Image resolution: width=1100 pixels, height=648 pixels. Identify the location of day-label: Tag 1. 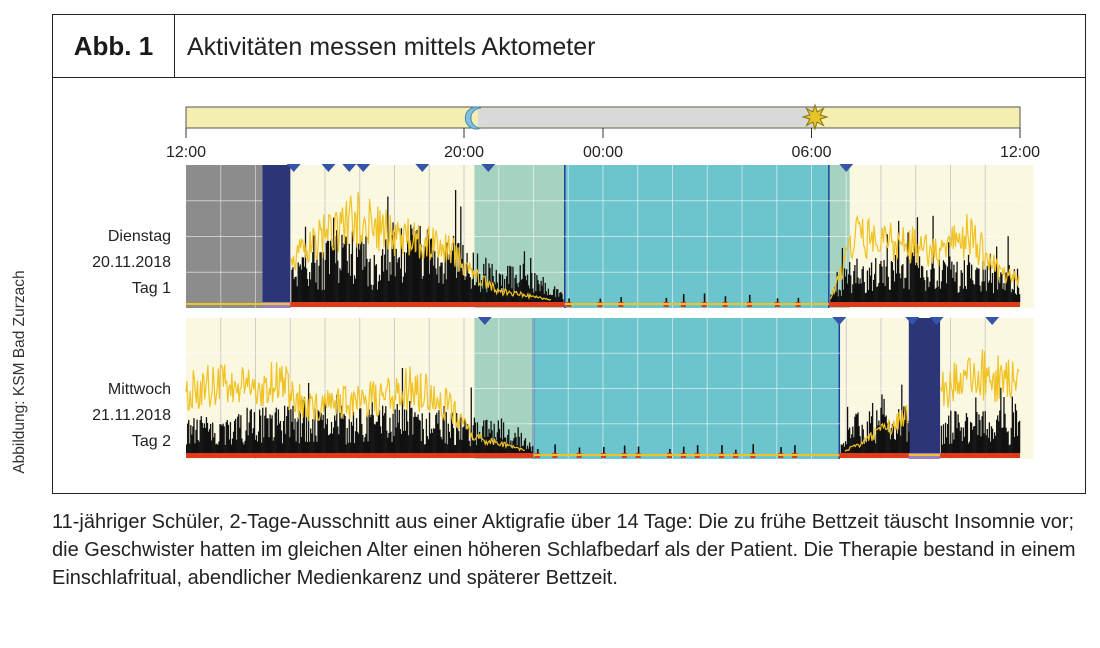
(151, 288).